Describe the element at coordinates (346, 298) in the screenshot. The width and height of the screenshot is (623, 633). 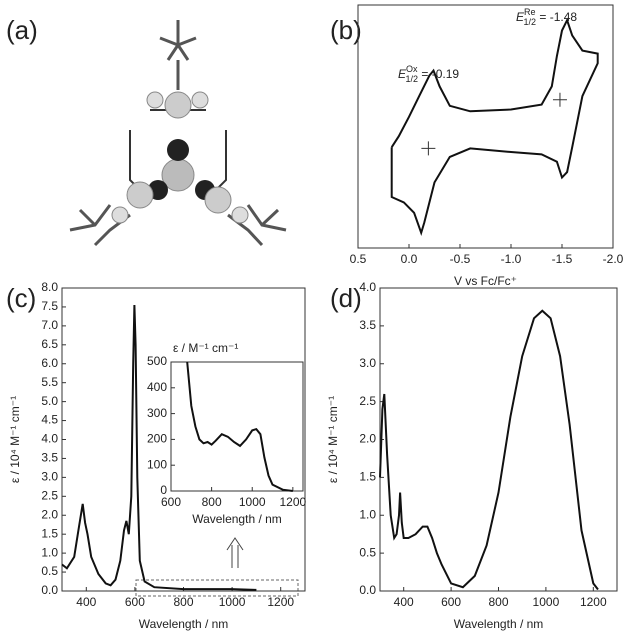
I see `panel-label: (d)` at that location.